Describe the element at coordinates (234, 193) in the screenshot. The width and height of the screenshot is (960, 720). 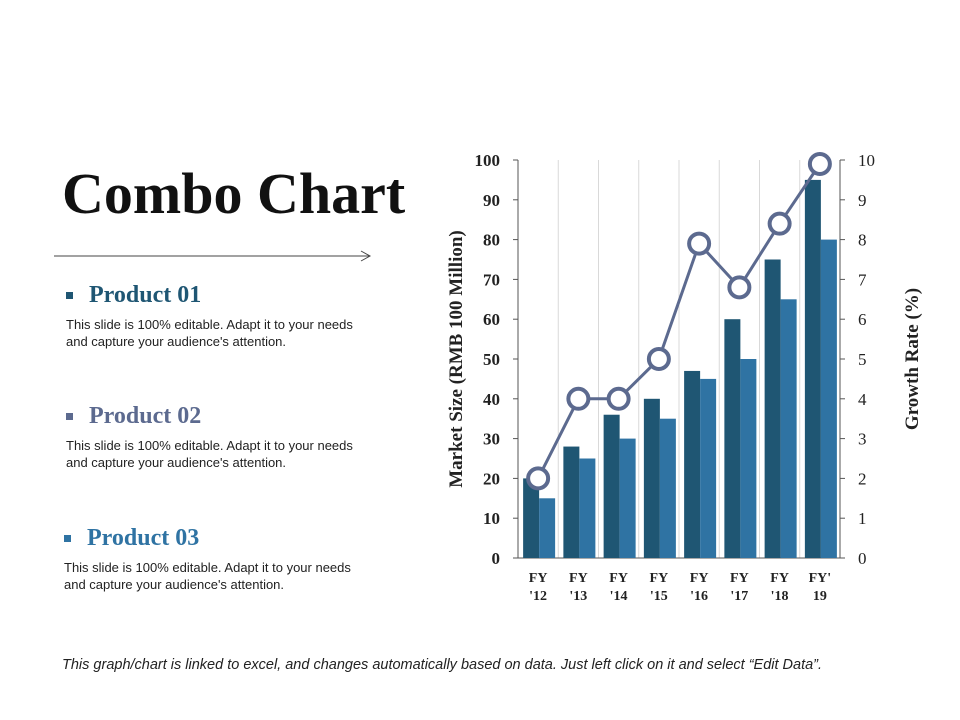
I see `page-title: Combo Chart` at that location.